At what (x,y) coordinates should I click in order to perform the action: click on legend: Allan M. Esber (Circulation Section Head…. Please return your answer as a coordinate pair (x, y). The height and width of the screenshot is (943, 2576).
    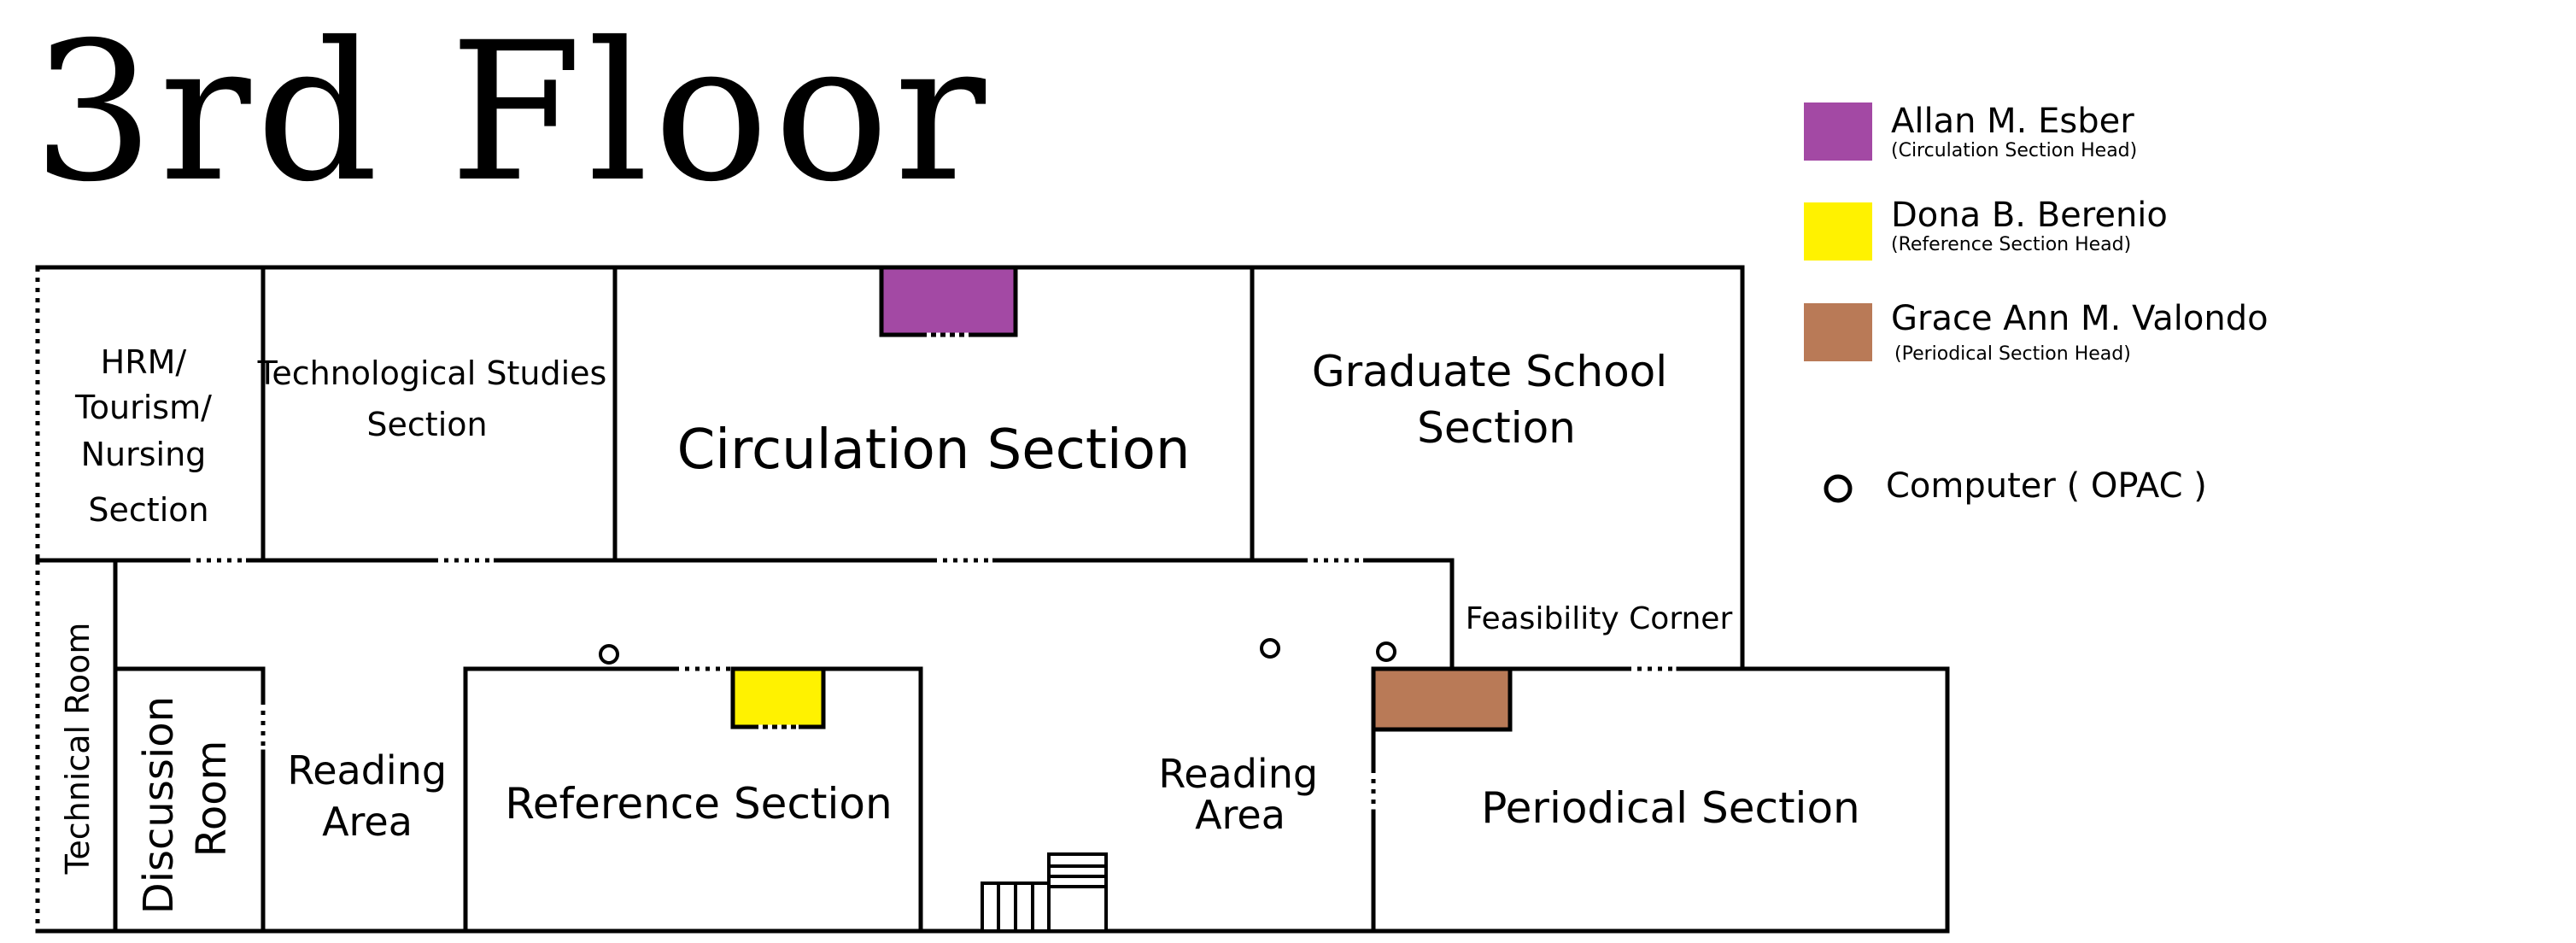
    Looking at the image, I should click on (2036, 304).